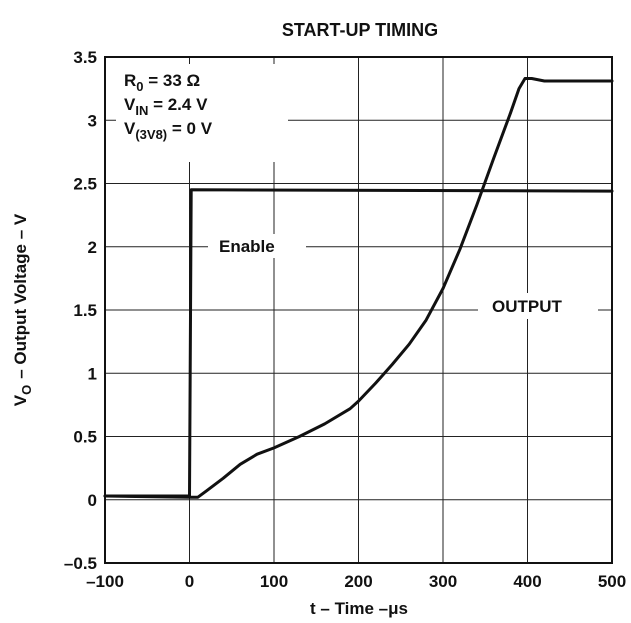  I want to click on y-tick-label-8: 3.5, so click(85, 57).